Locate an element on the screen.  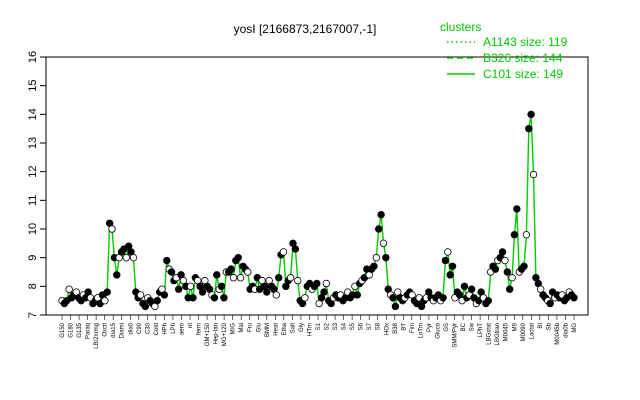
x-tick-label: LBGtran is located at coordinates (498, 334).